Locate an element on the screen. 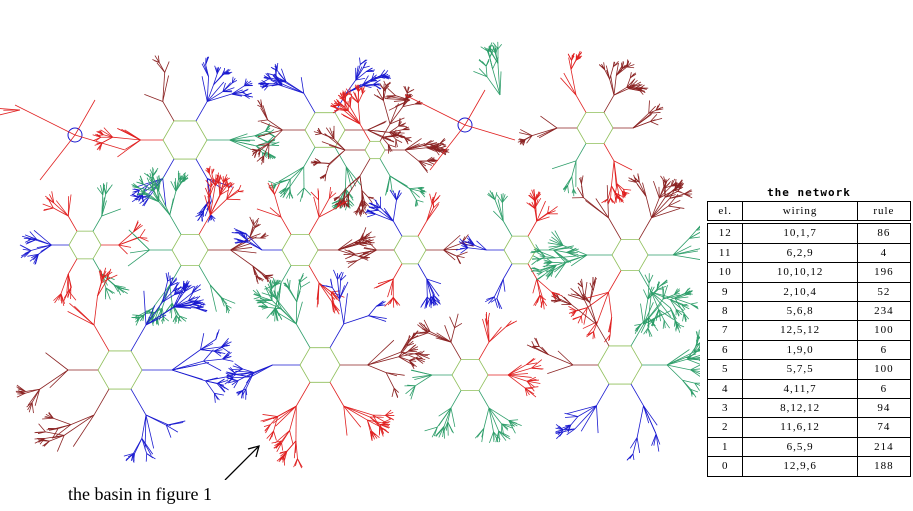 This screenshot has width=913, height=511. table-cell: 214 is located at coordinates (884, 447).